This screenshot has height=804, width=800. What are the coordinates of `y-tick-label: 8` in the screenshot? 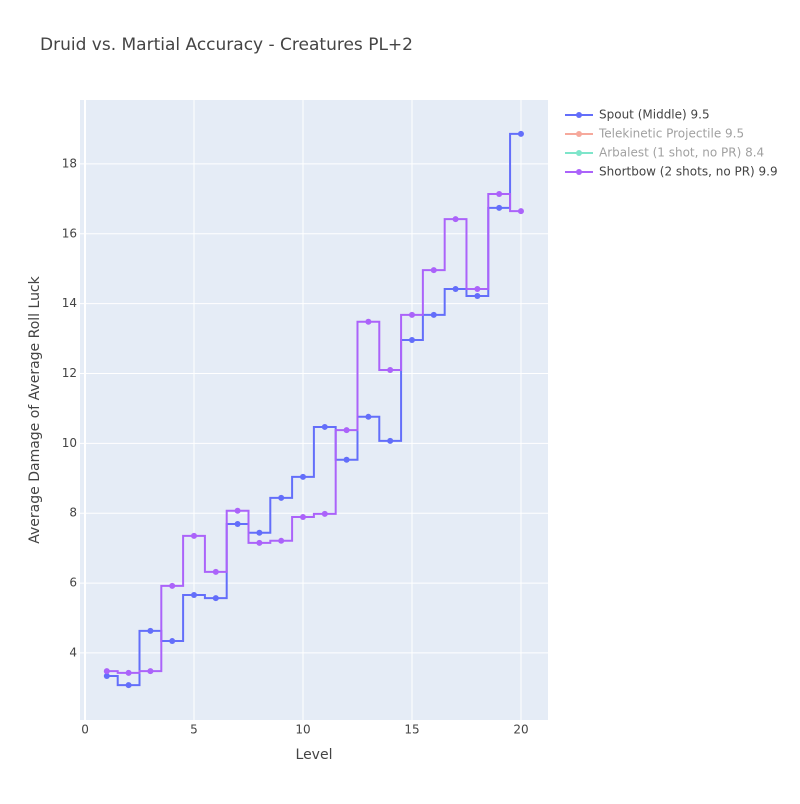 It's located at (73, 513).